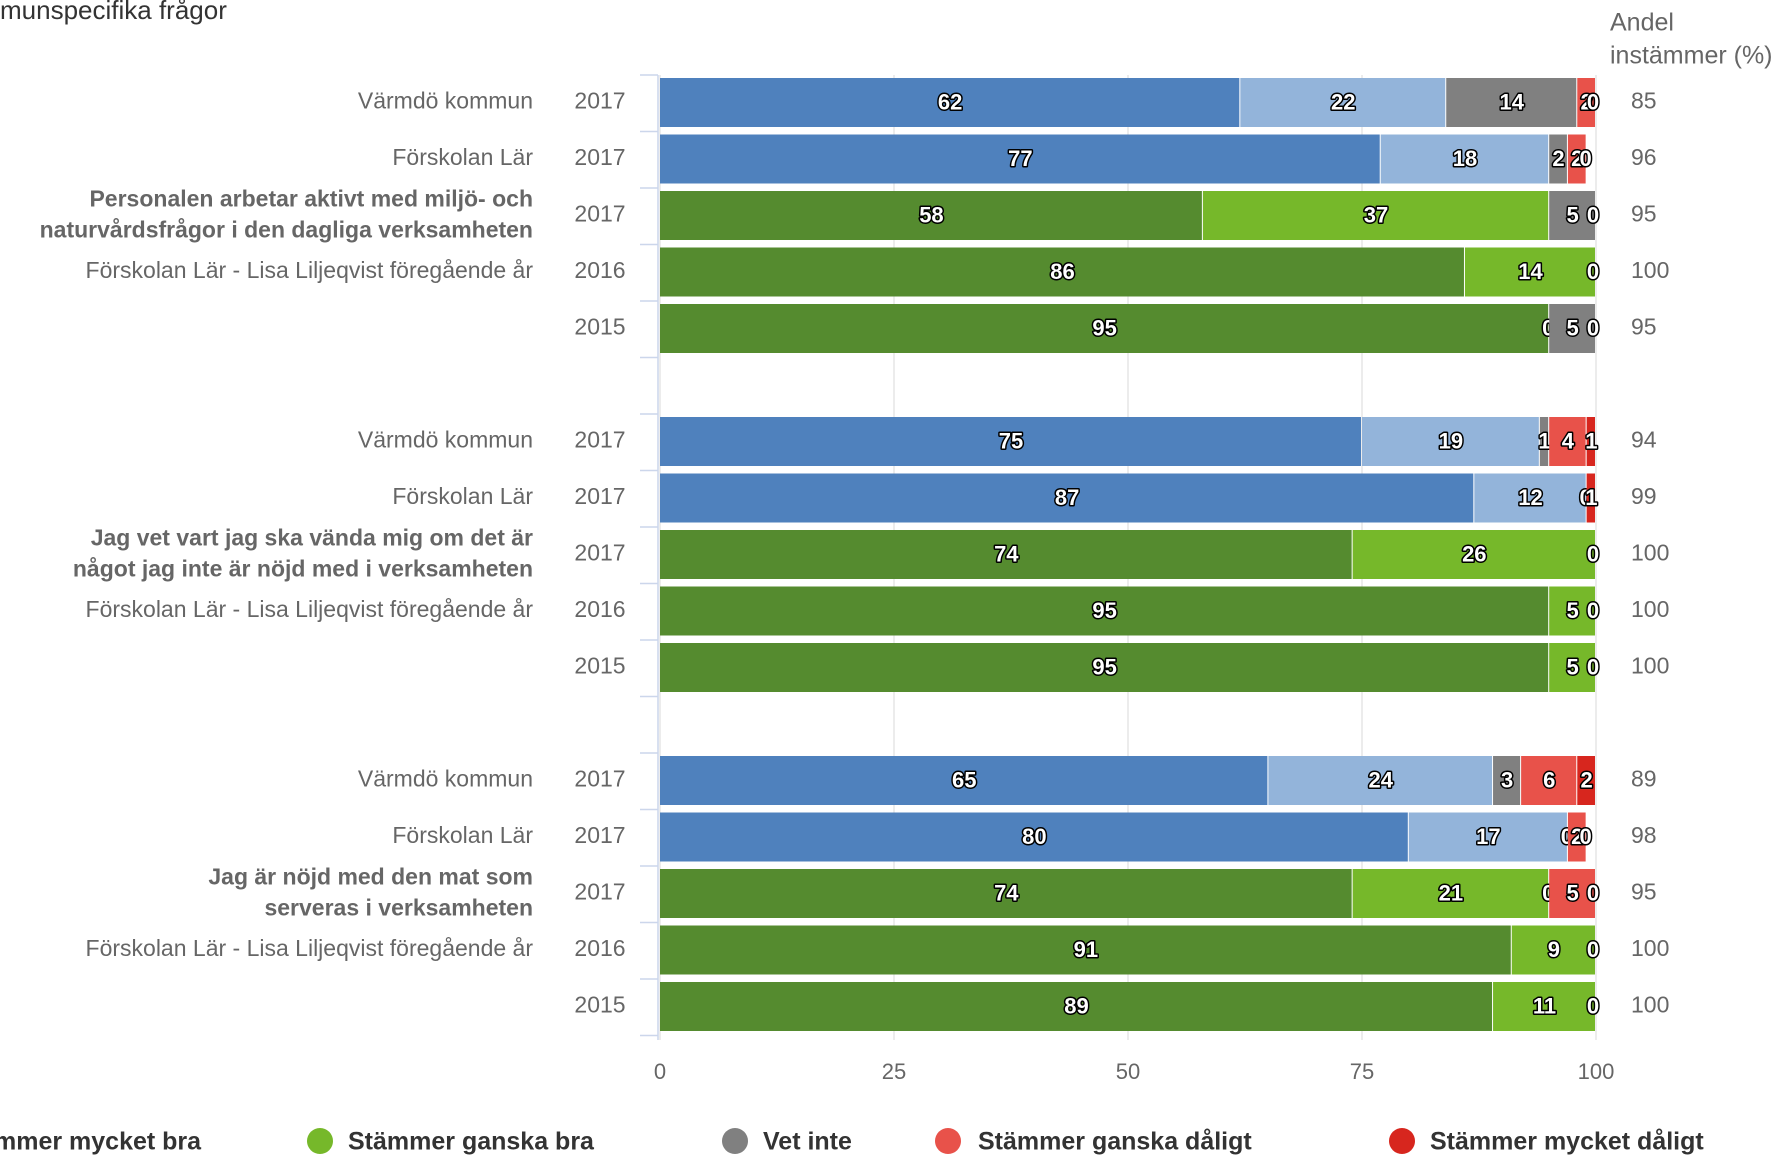  I want to click on total-percent-label: 89, so click(1644, 779).